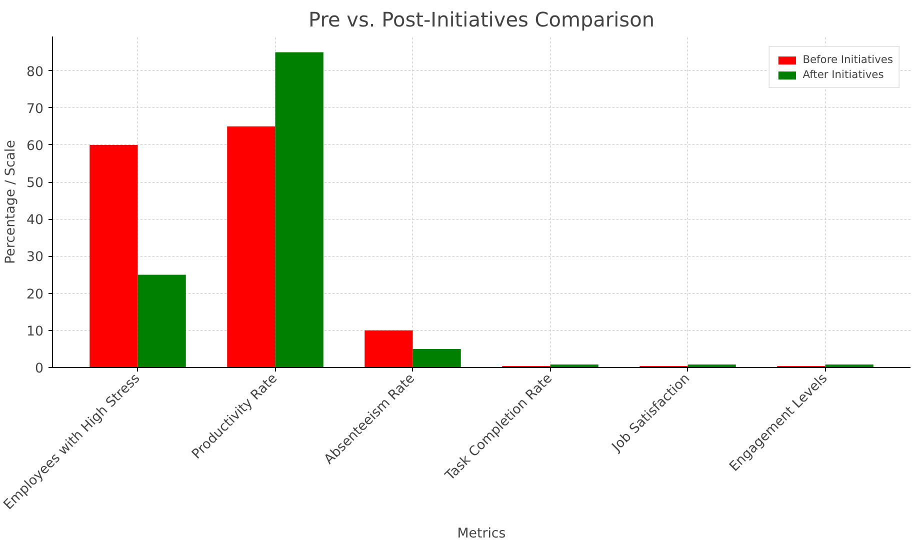 This screenshot has height=544, width=912. What do you see at coordinates (35, 332) in the screenshot?
I see `y-tick-label: 10` at bounding box center [35, 332].